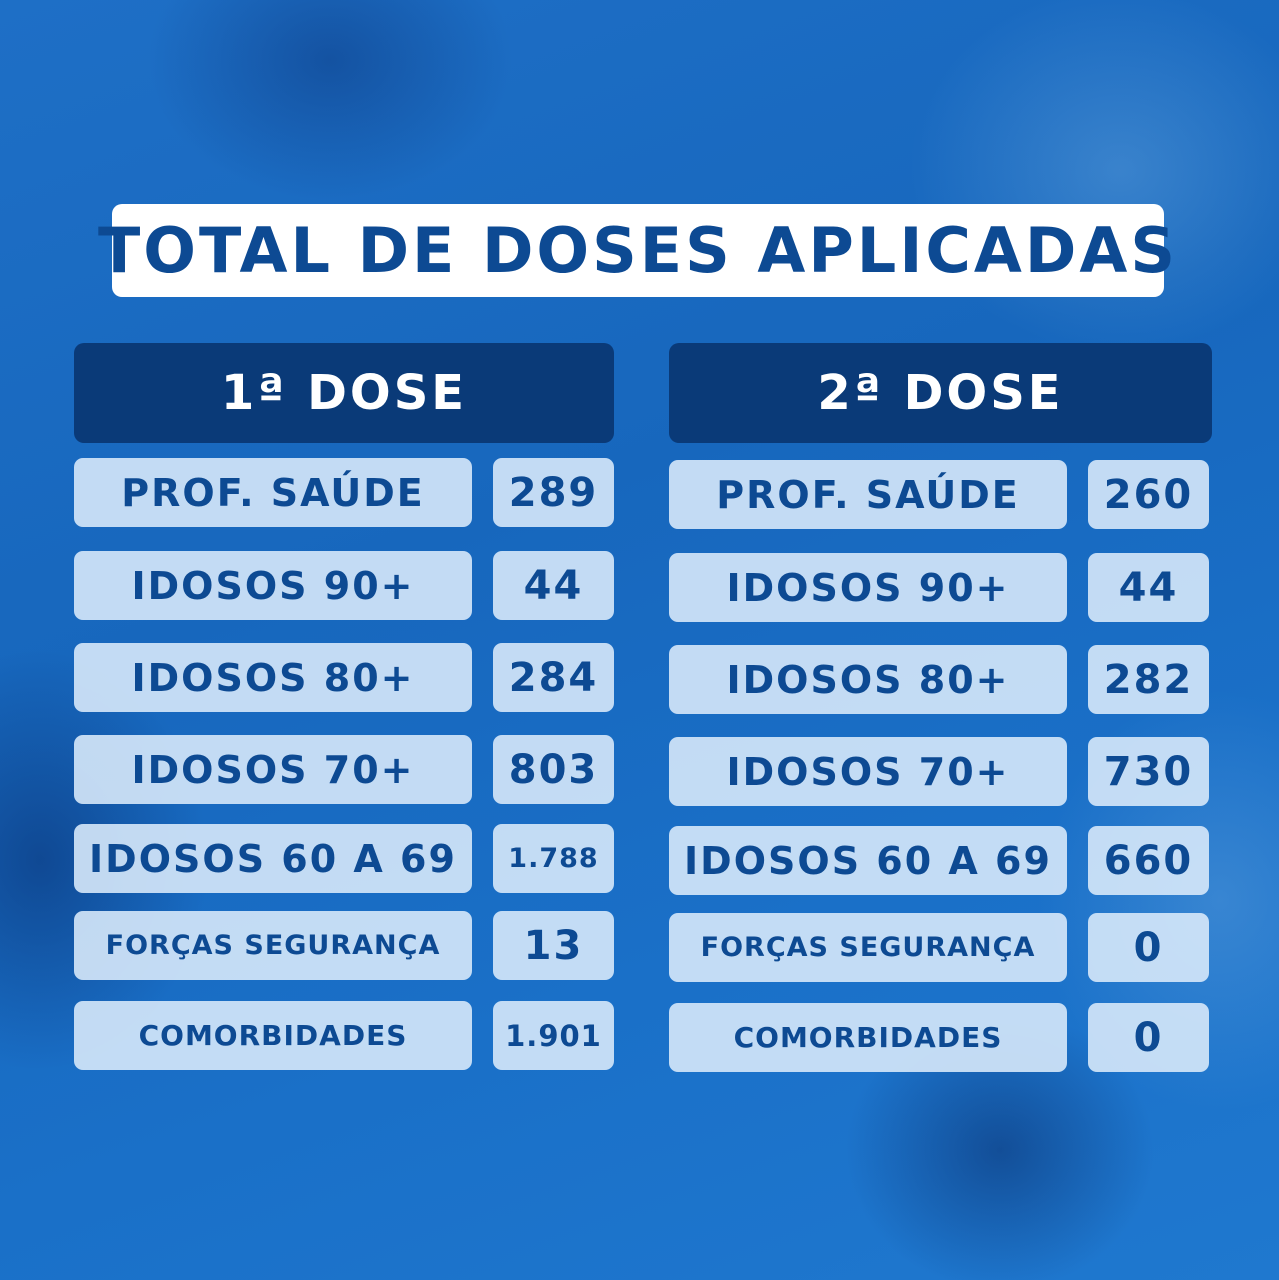 The width and height of the screenshot is (1279, 1280). I want to click on dose1-row-idosos80-value: 284, so click(553, 677).